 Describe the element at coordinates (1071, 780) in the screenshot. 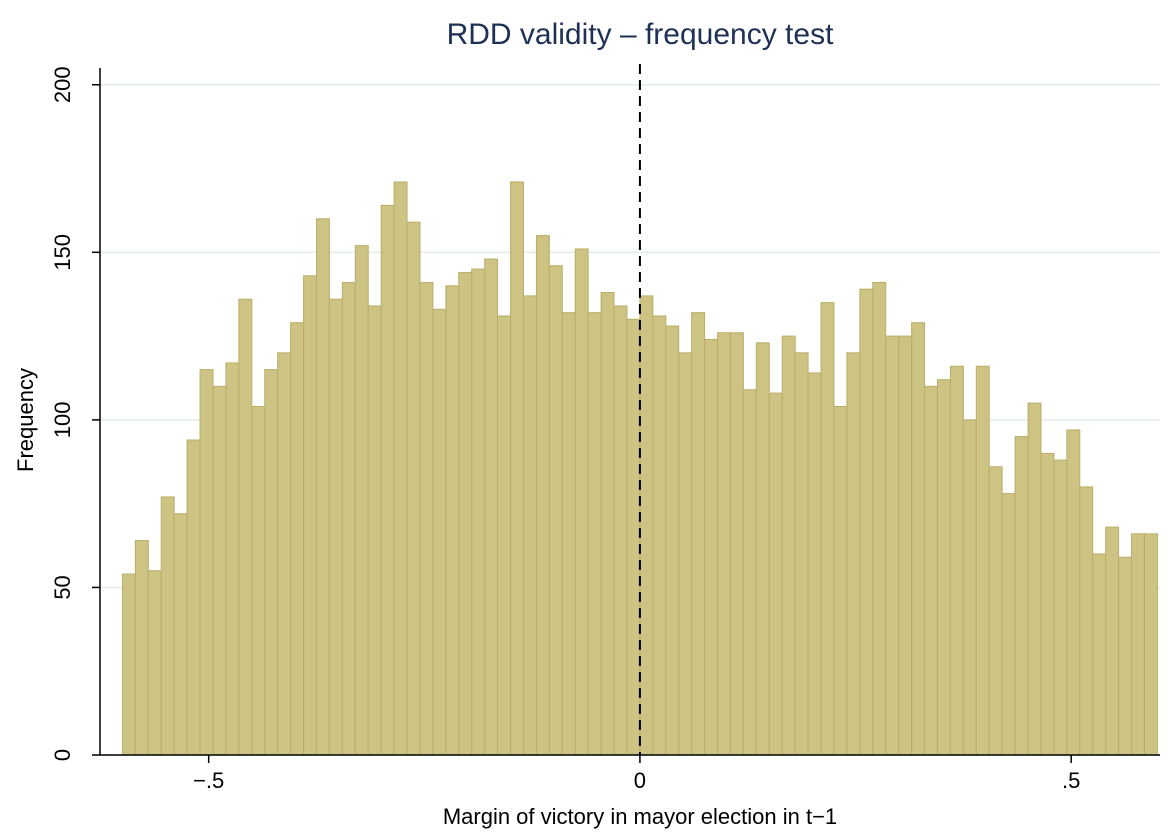

I see `x-tick-label: .5` at that location.